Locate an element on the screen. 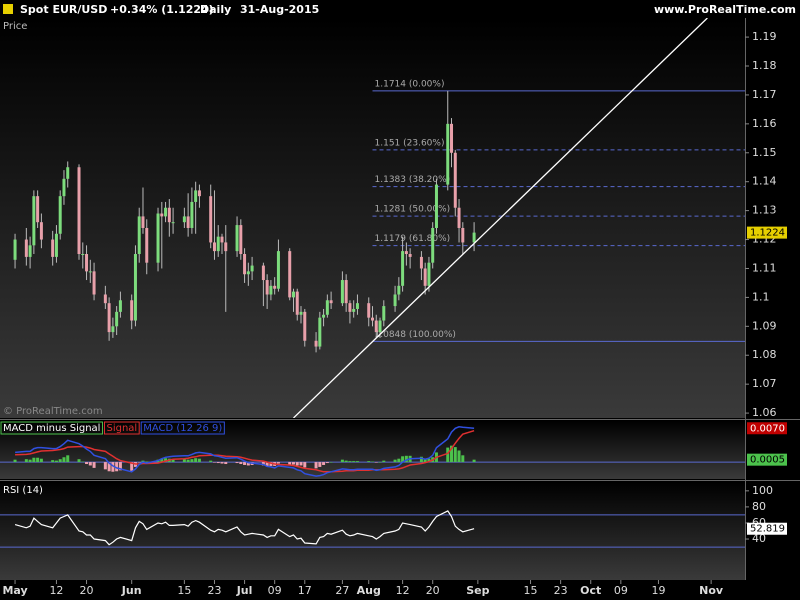  watermark: © ProRealTime.com is located at coordinates (53, 411).